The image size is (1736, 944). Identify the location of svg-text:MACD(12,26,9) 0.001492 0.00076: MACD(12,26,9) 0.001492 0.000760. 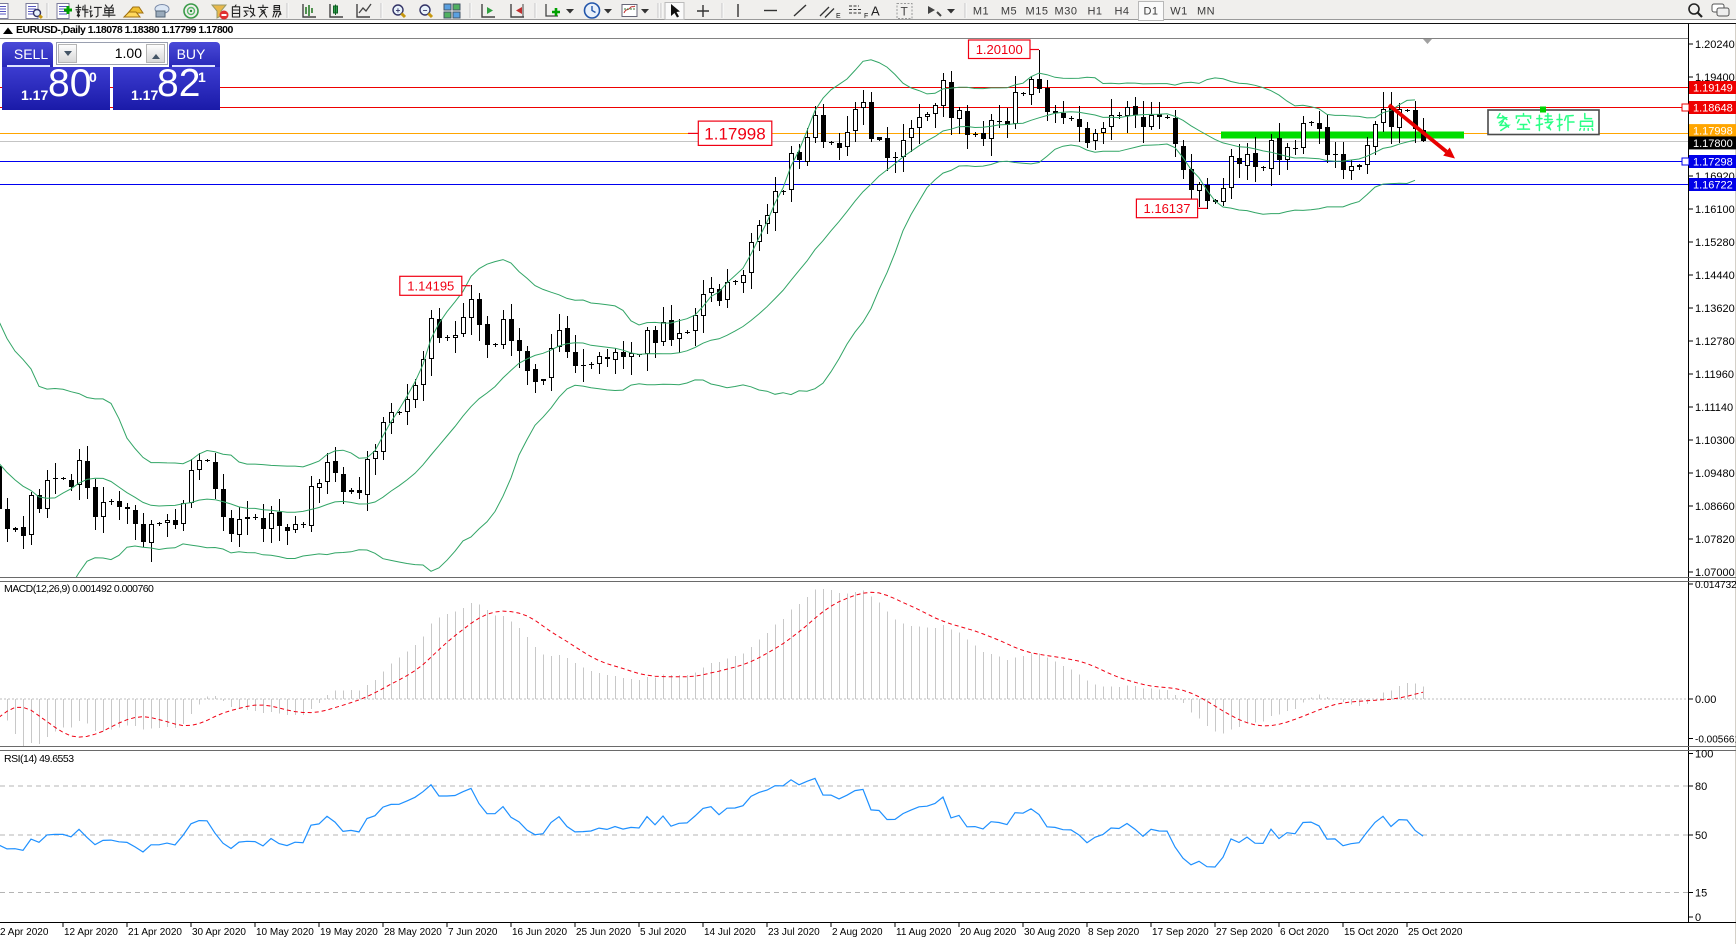
(79, 589).